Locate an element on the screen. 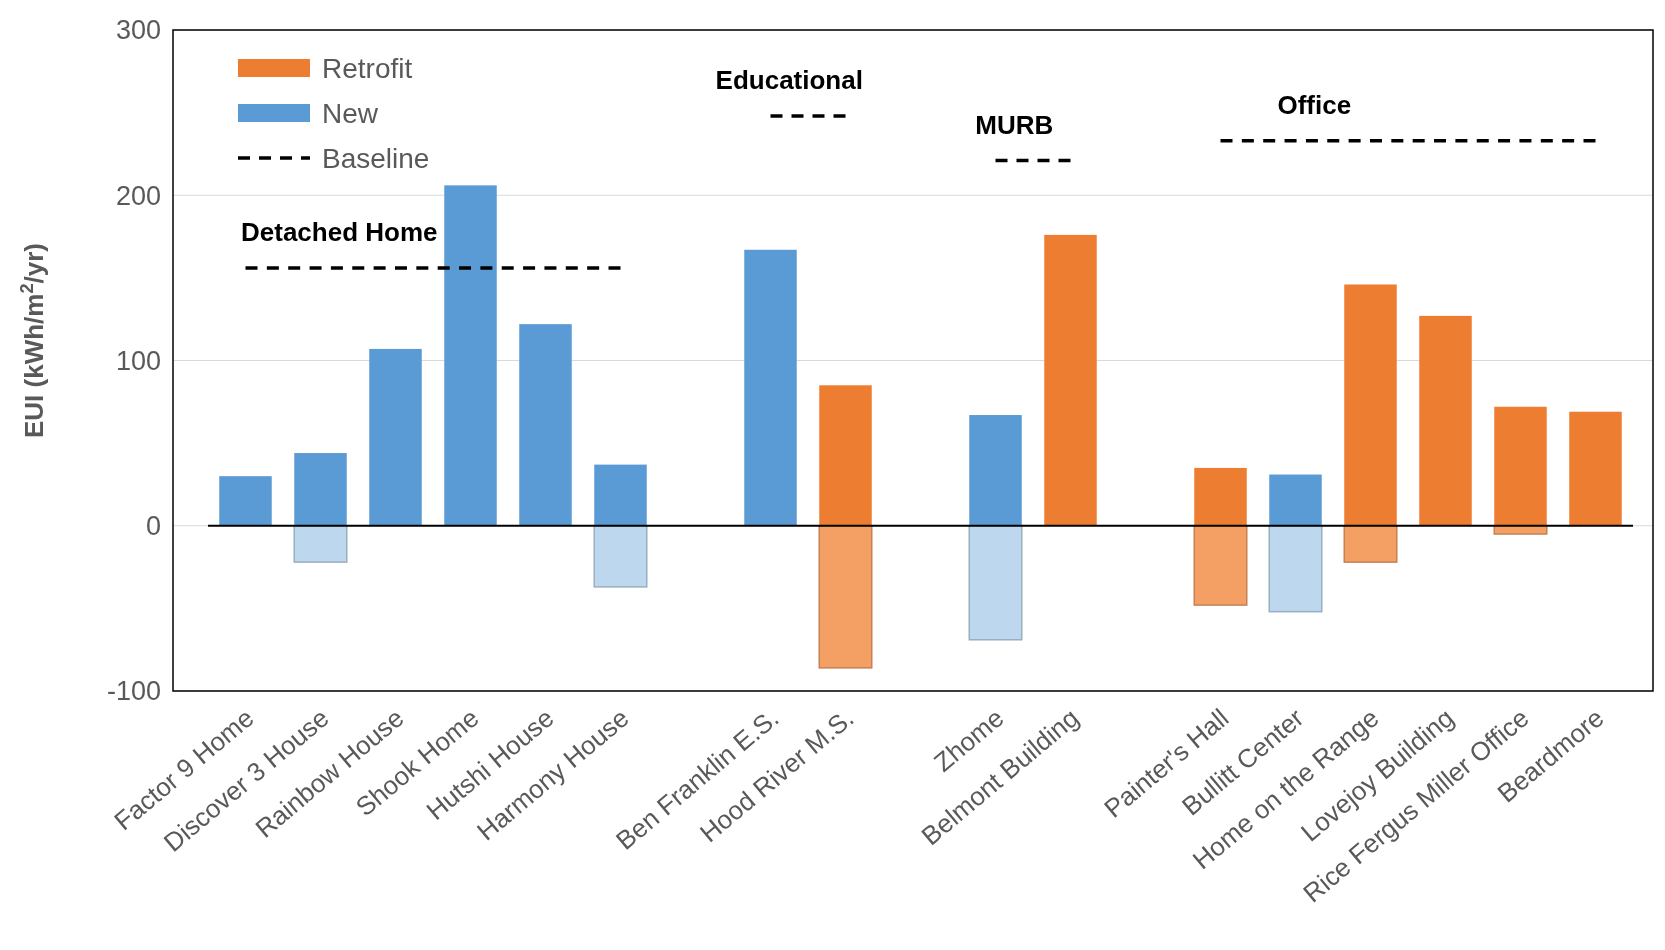 The width and height of the screenshot is (1665, 950). y-tick-label: 200 is located at coordinates (138, 195).